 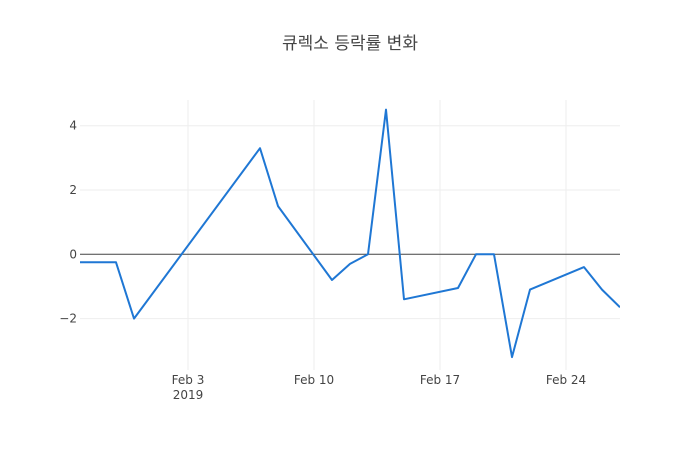 I want to click on y-tick-label: 0, so click(x=73, y=254).